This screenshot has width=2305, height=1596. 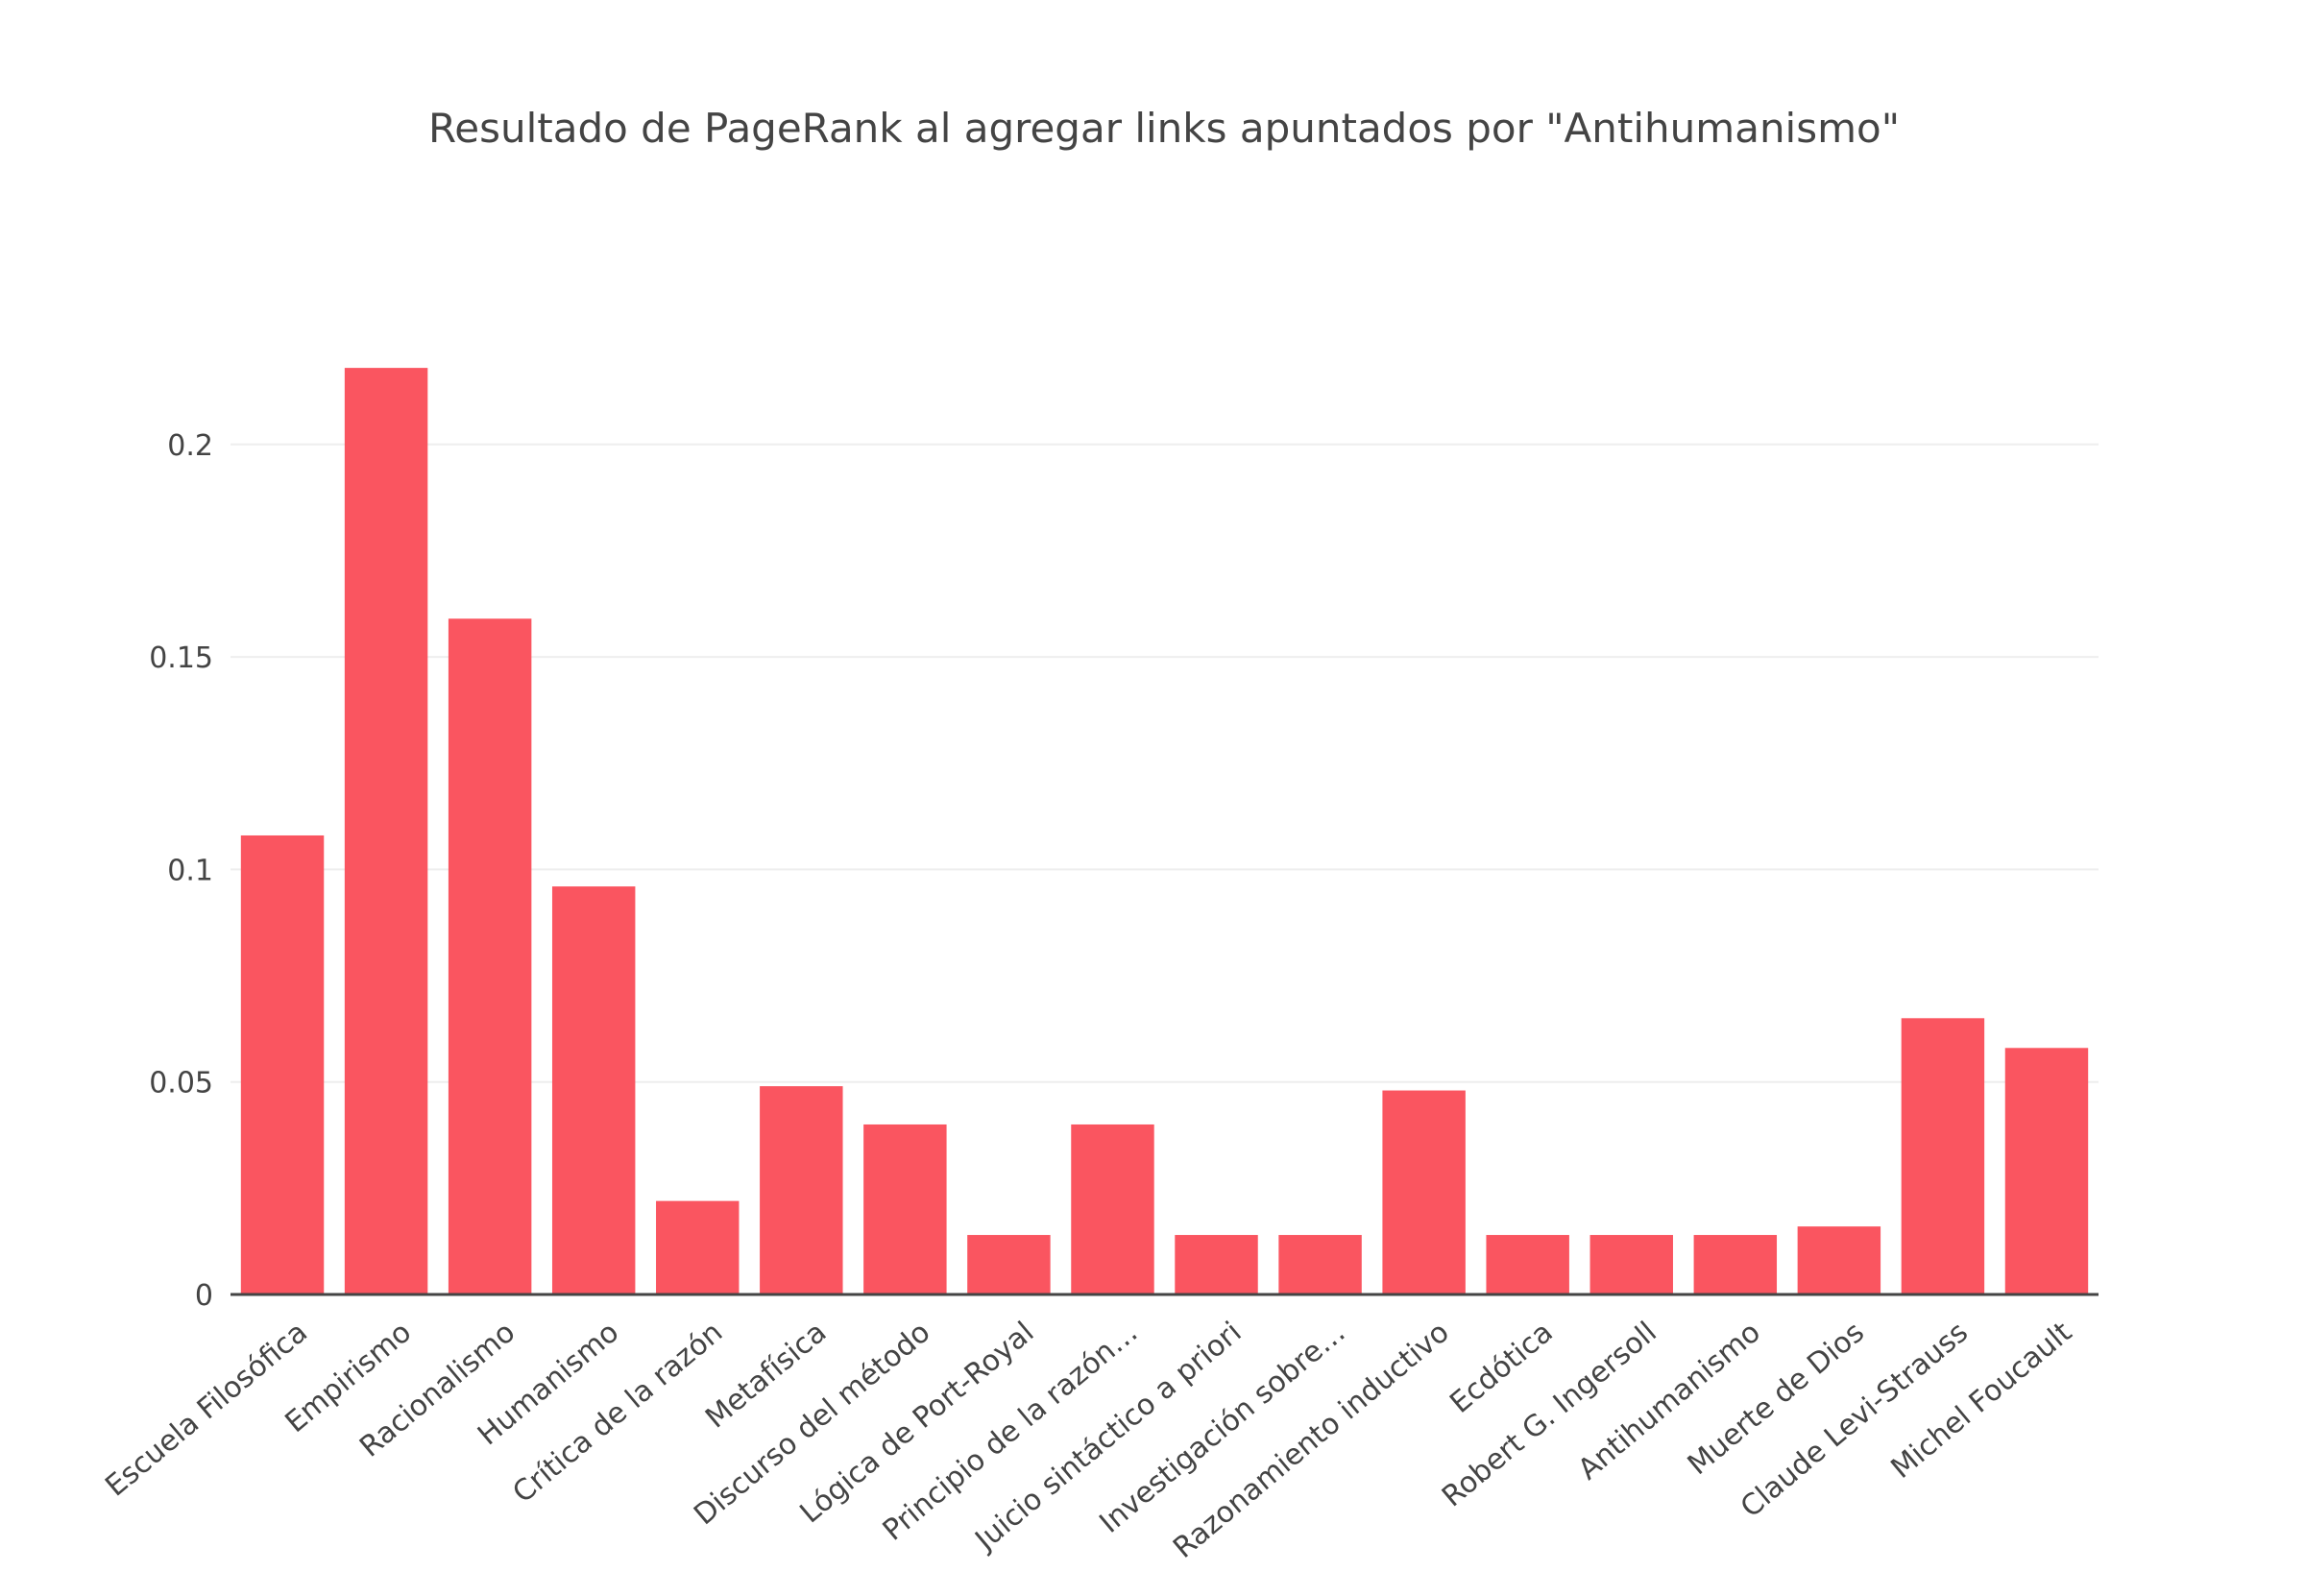 What do you see at coordinates (1776, 1399) in the screenshot?
I see `x-tick-label: Muerte de Dios` at bounding box center [1776, 1399].